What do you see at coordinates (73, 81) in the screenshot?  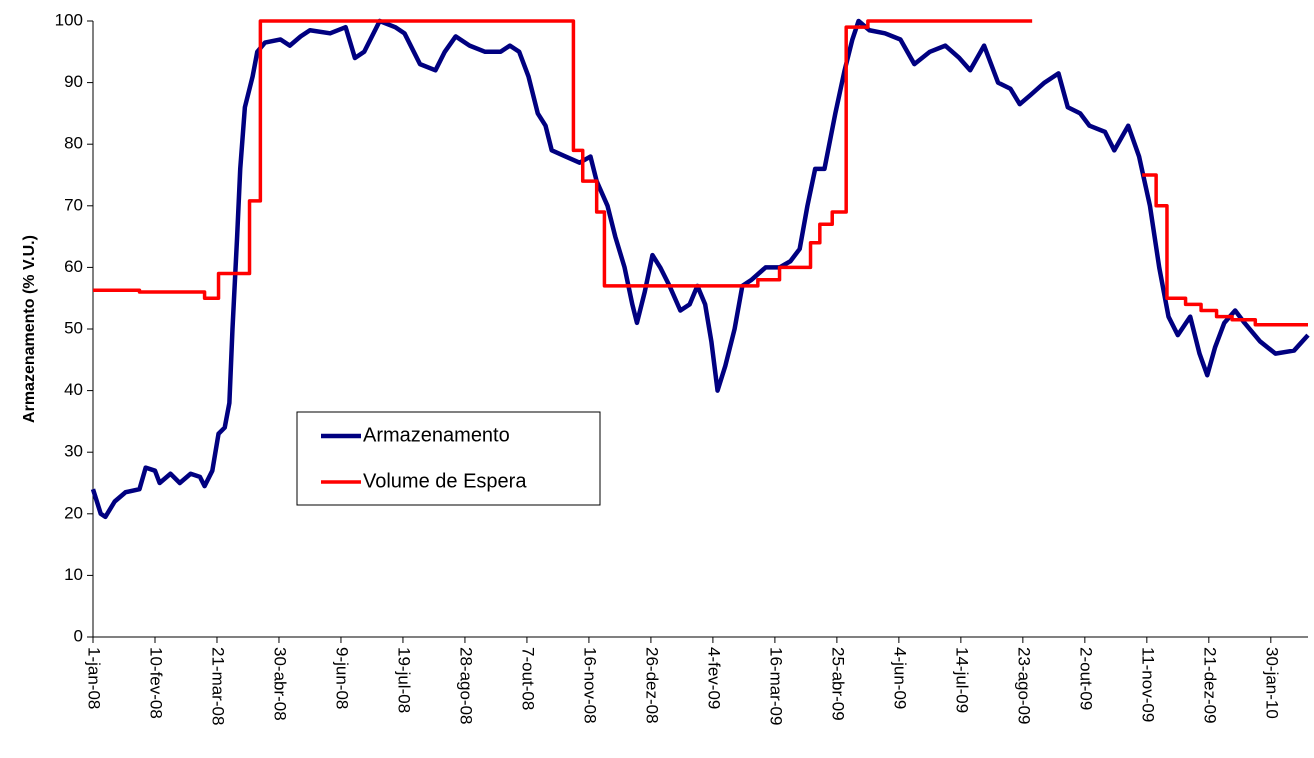 I see `y-tick-label: 90` at bounding box center [73, 81].